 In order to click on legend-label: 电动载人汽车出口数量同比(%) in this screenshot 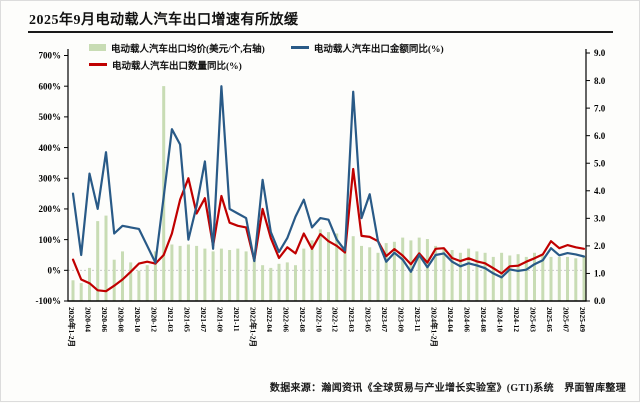, I will do `click(177, 66)`.